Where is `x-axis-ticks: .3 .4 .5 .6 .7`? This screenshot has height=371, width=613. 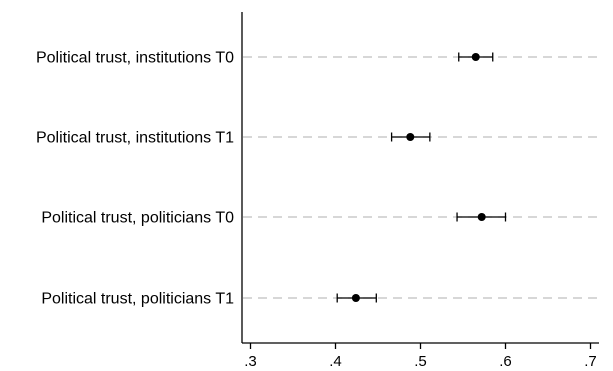 x-axis-ticks: .3 .4 .5 .6 .7 is located at coordinates (420, 356).